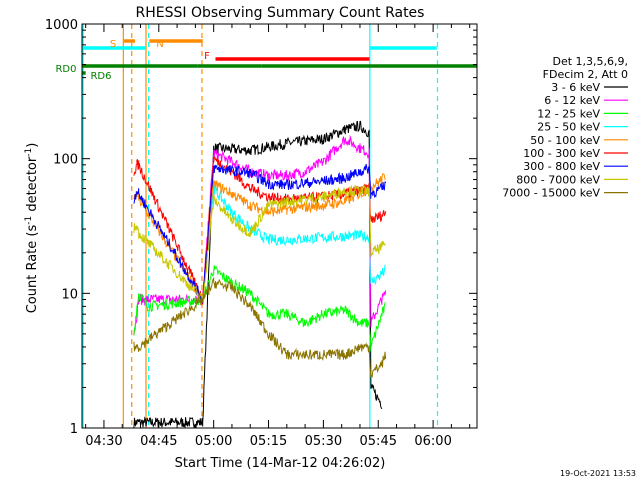 This screenshot has height=480, width=640. I want to click on status-label-s: S, so click(113, 44).